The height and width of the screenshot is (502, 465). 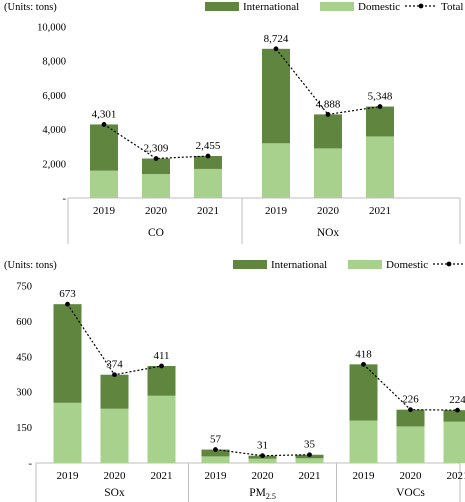 What do you see at coordinates (24, 393) in the screenshot?
I see `y-tick-label: 300` at bounding box center [24, 393].